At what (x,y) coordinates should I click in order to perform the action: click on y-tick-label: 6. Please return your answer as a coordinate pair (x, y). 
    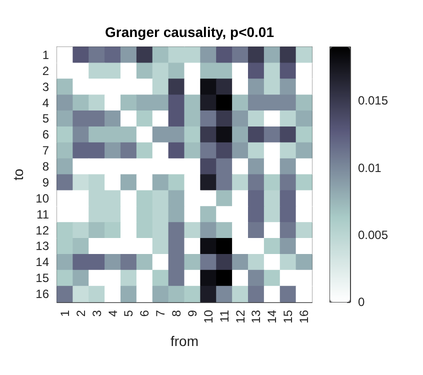
    Looking at the image, I should click on (46, 135).